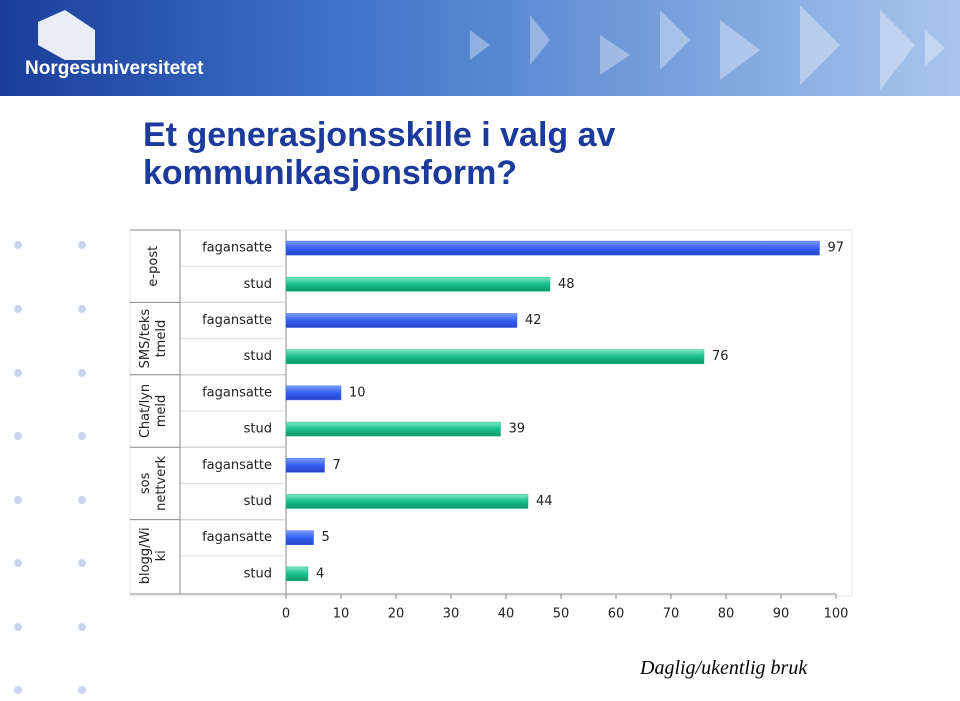 The width and height of the screenshot is (960, 701). Describe the element at coordinates (781, 614) in the screenshot. I see `x-tick-label: 90` at that location.